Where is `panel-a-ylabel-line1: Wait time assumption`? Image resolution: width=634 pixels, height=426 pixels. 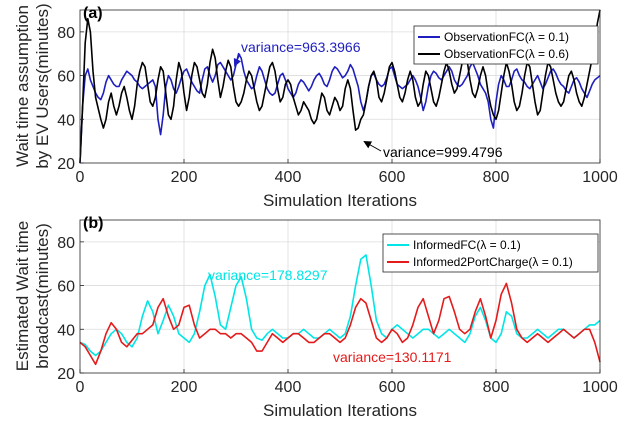
panel-a-ylabel-line1: Wait time assumption is located at coordinates (22, 86).